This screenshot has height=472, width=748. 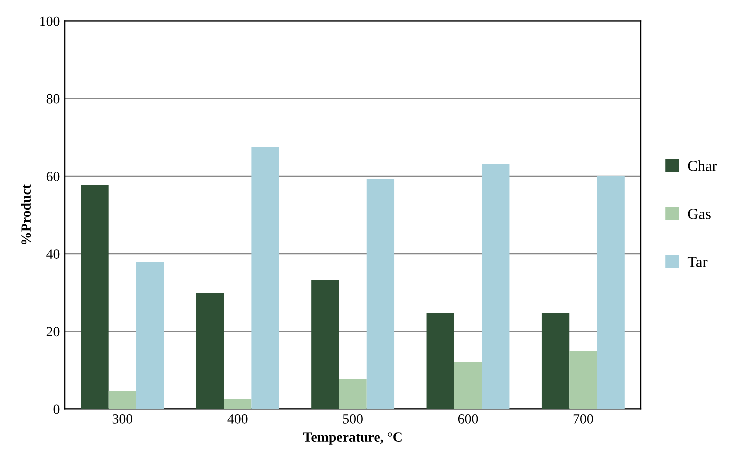 I want to click on y-tick-label: 60, so click(x=53, y=177).